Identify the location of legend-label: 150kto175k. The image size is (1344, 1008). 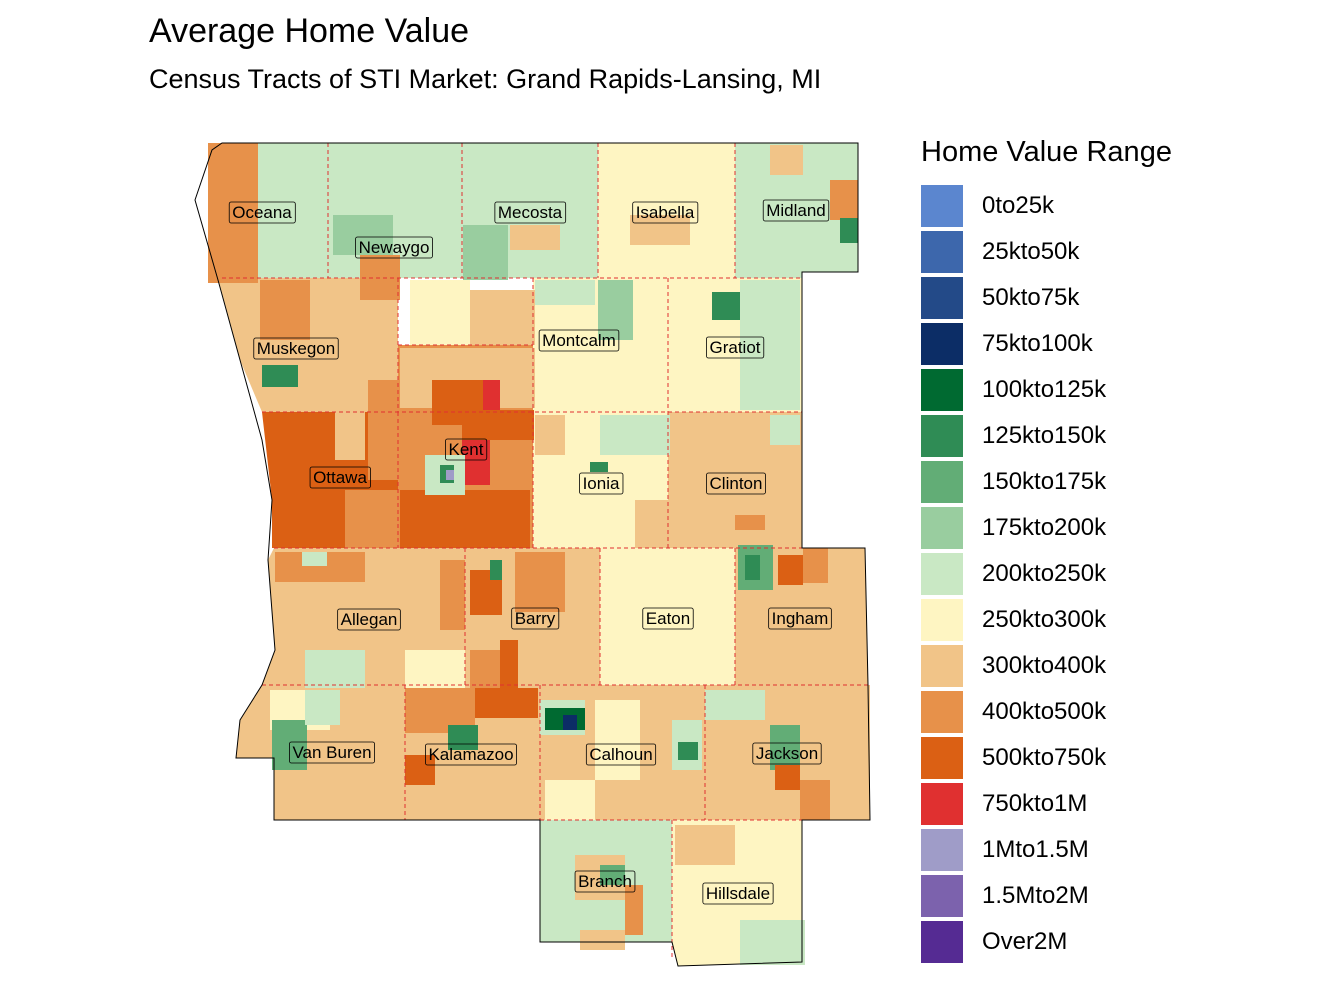
(1044, 481).